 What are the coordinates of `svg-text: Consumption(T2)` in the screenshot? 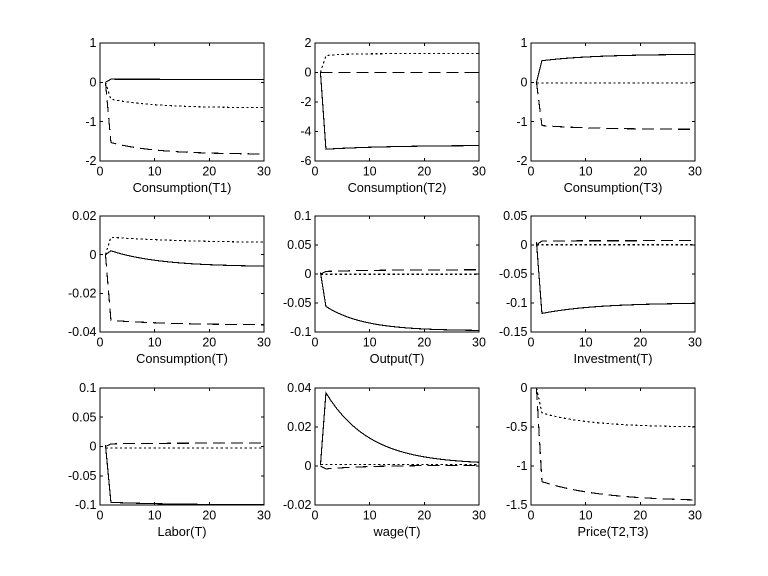 It's located at (397, 187).